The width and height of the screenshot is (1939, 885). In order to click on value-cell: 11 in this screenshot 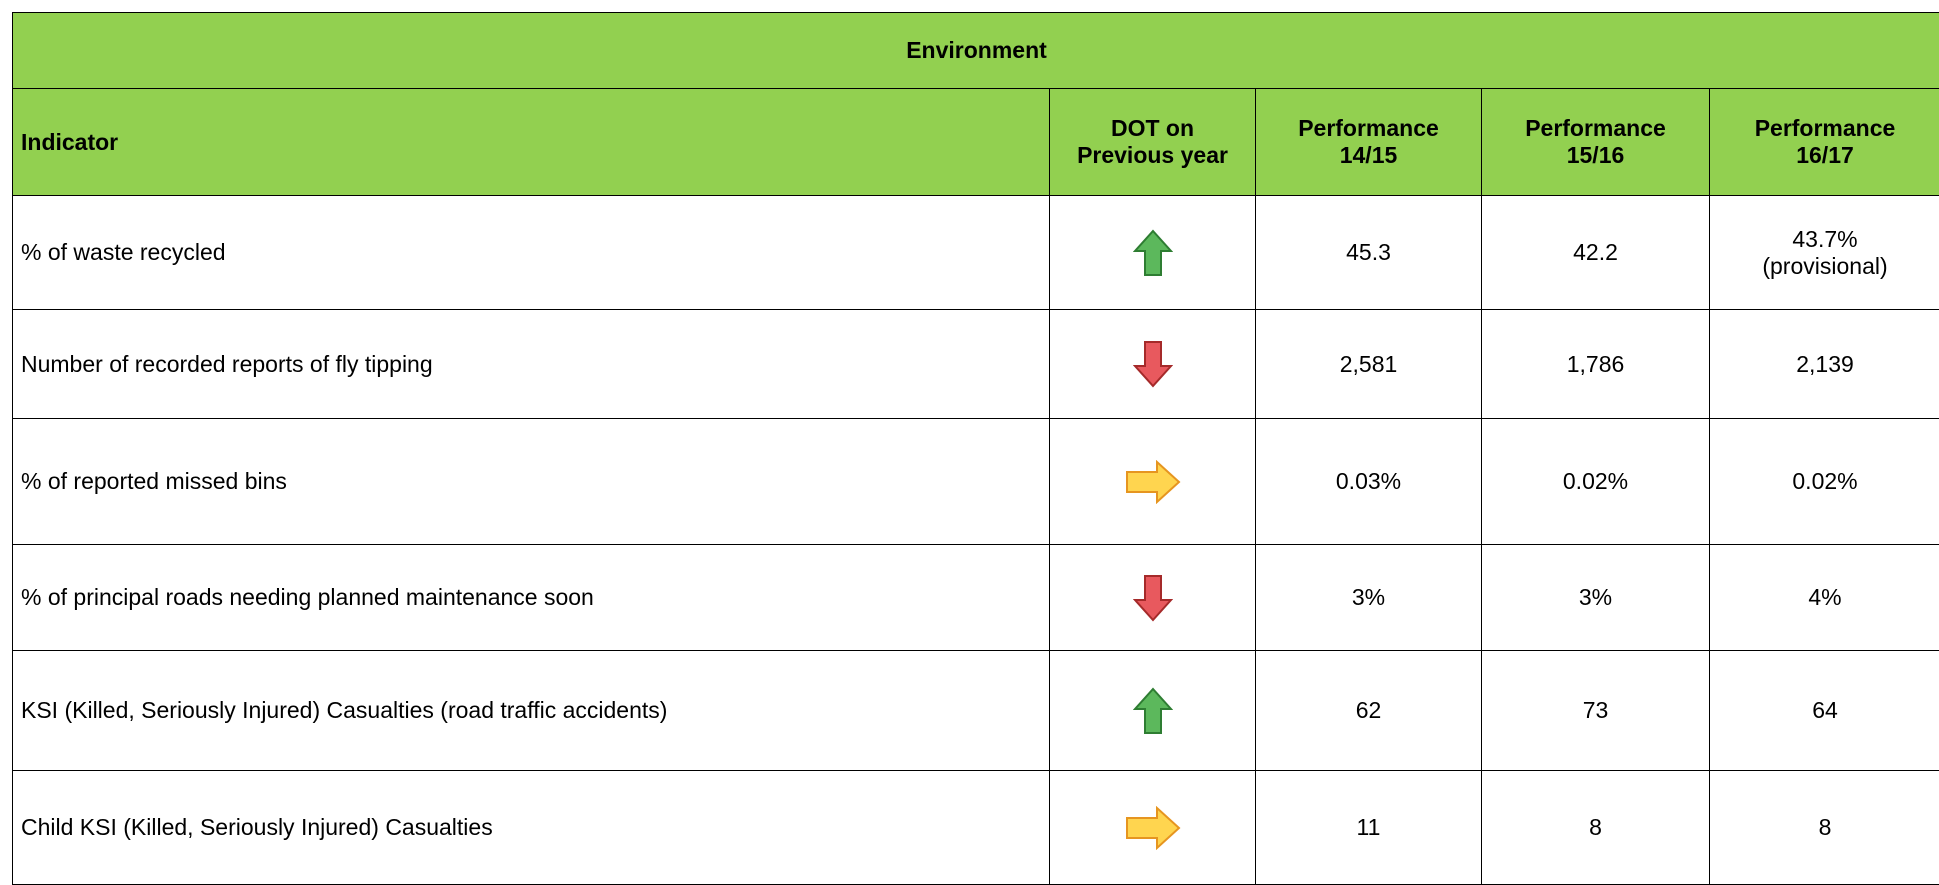, I will do `click(1369, 828)`.